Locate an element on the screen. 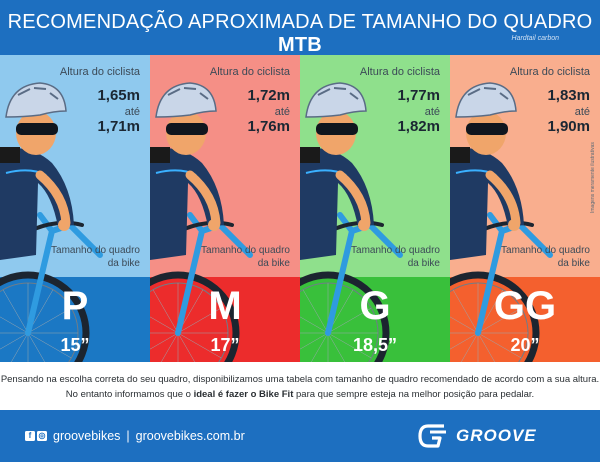  illustration-credit: Imagens meramente ilustrativas is located at coordinates (593, 177).